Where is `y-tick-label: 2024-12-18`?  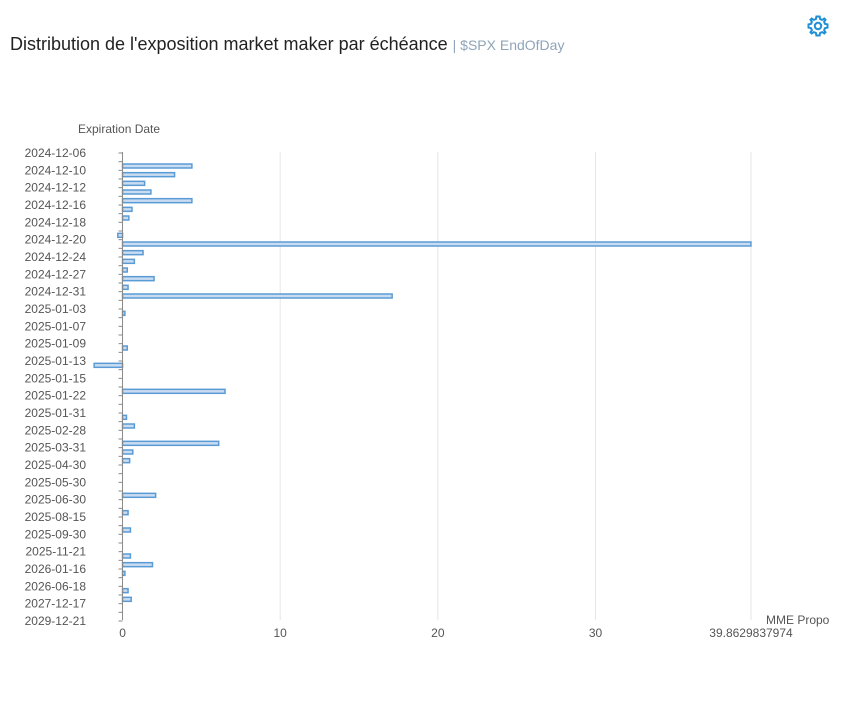
y-tick-label: 2024-12-18 is located at coordinates (56, 222).